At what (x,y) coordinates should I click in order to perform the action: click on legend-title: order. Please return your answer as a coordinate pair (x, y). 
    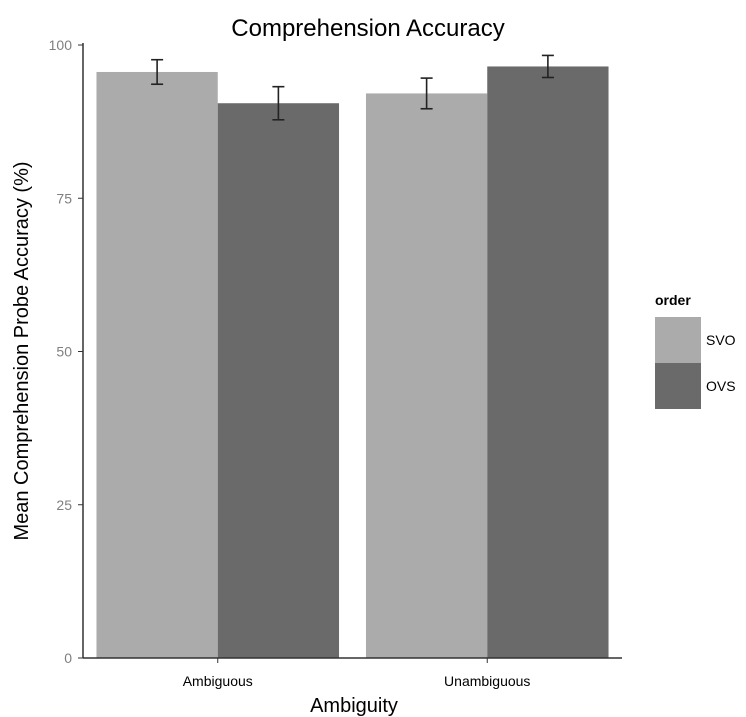
    Looking at the image, I should click on (673, 300).